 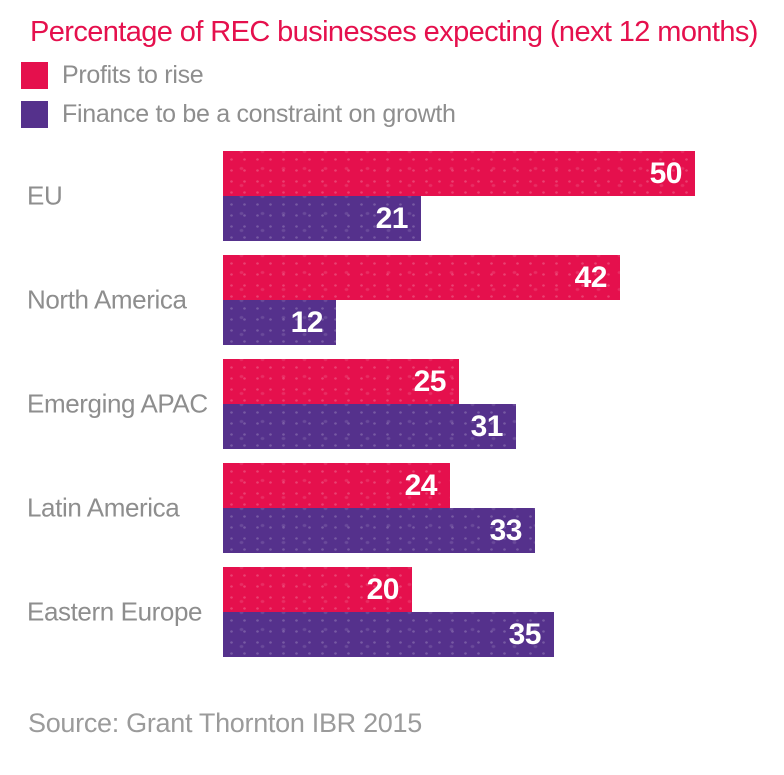 I want to click on legend-item-profits: Profits to rise, so click(x=238, y=75).